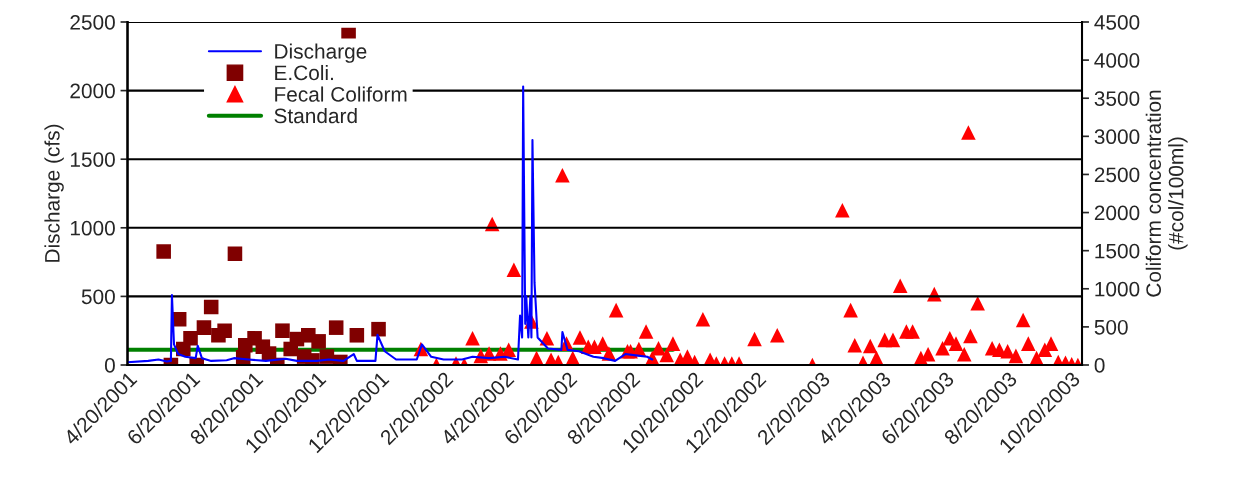 The width and height of the screenshot is (1238, 500). What do you see at coordinates (98, 297) in the screenshot?
I see `y-tick-label: 500` at bounding box center [98, 297].